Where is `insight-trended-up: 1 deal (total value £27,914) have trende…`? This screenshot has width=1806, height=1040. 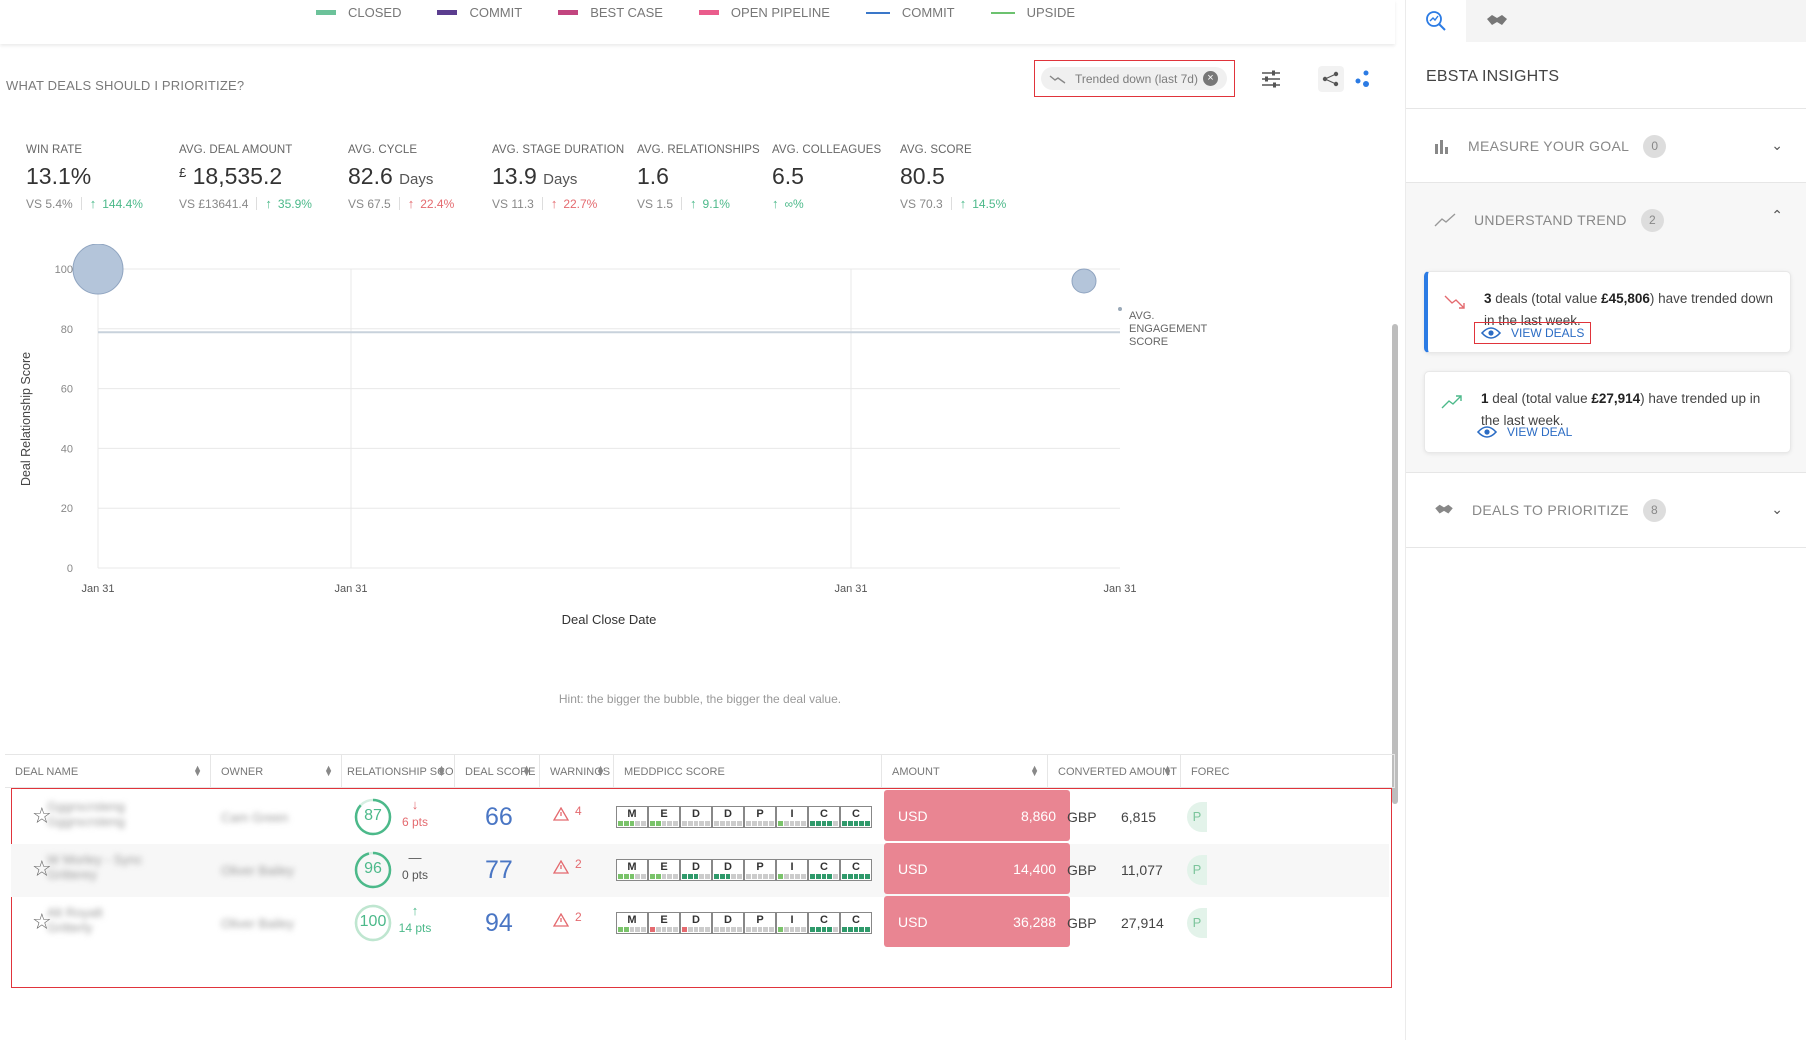
insight-trended-up: 1 deal (total value £27,914) have trende… is located at coordinates (1607, 412).